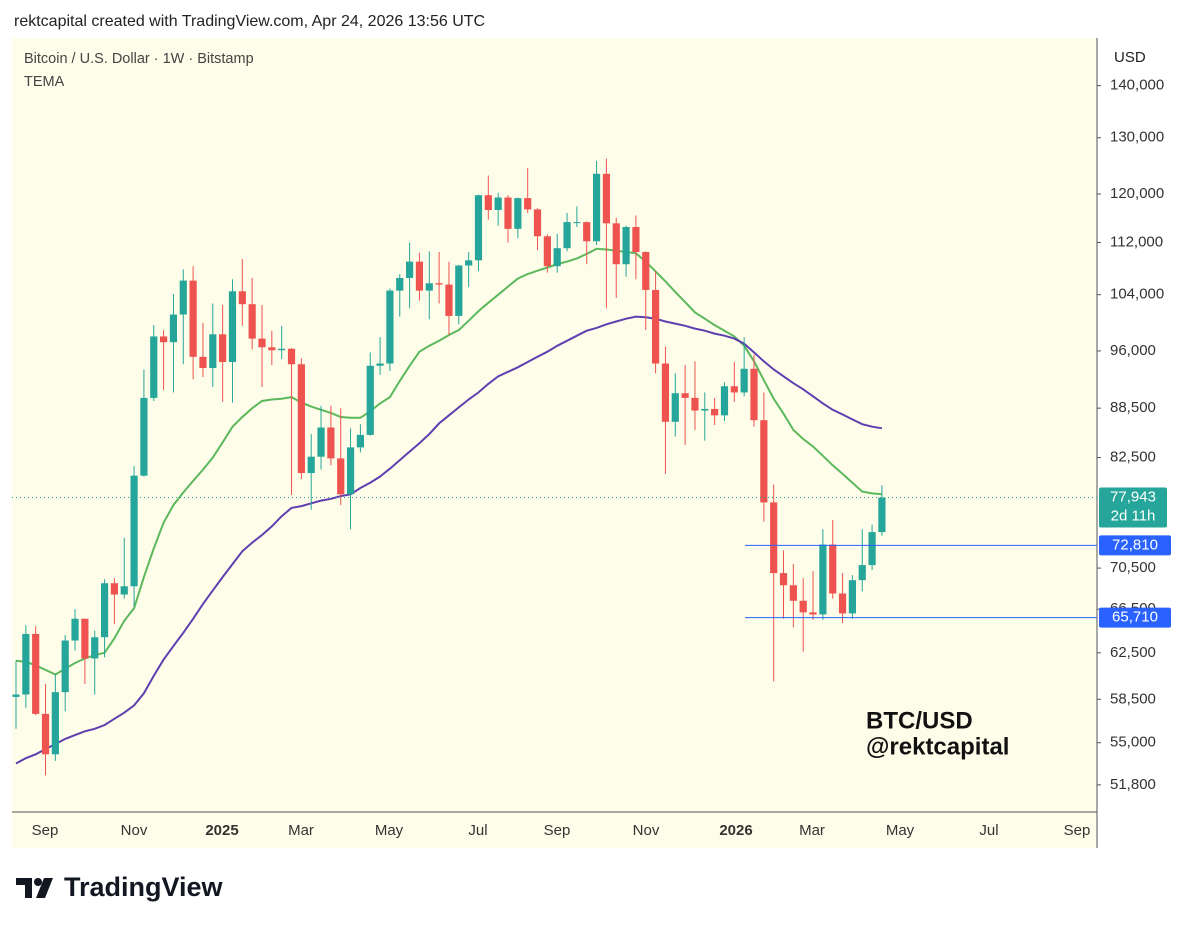  Describe the element at coordinates (735, 830) in the screenshot. I see `x-tick-label: 2026` at that location.